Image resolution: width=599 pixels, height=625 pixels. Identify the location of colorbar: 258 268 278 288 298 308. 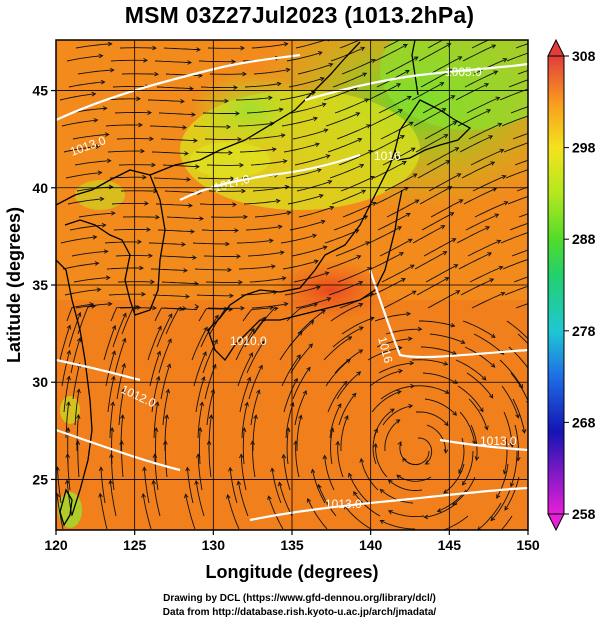
(571, 285).